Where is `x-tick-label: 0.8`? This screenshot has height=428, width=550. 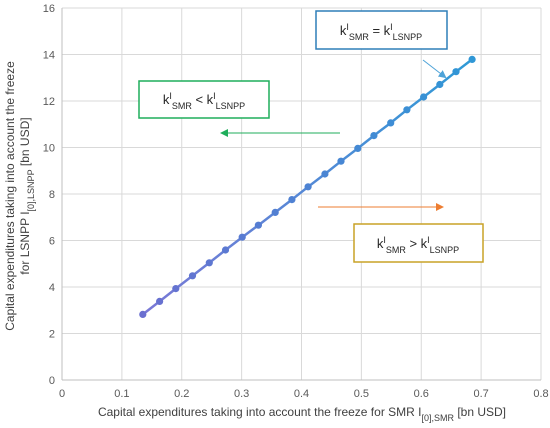
x-tick-label: 0.8 is located at coordinates (540, 394).